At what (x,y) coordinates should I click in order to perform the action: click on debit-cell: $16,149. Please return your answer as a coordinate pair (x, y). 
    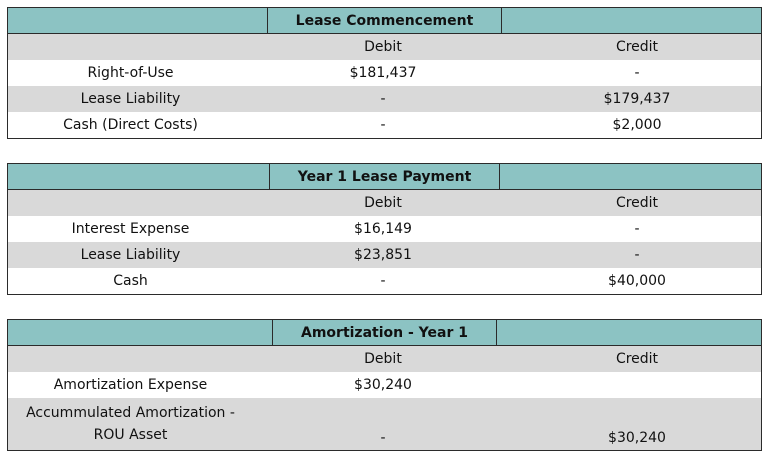
    Looking at the image, I should click on (383, 229).